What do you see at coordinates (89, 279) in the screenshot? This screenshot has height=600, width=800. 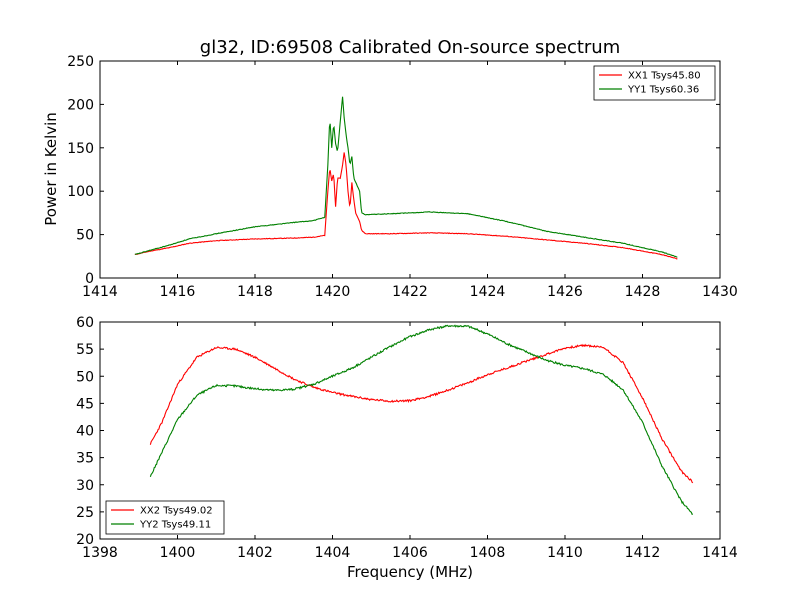 I see `y-tick-label: 0` at bounding box center [89, 279].